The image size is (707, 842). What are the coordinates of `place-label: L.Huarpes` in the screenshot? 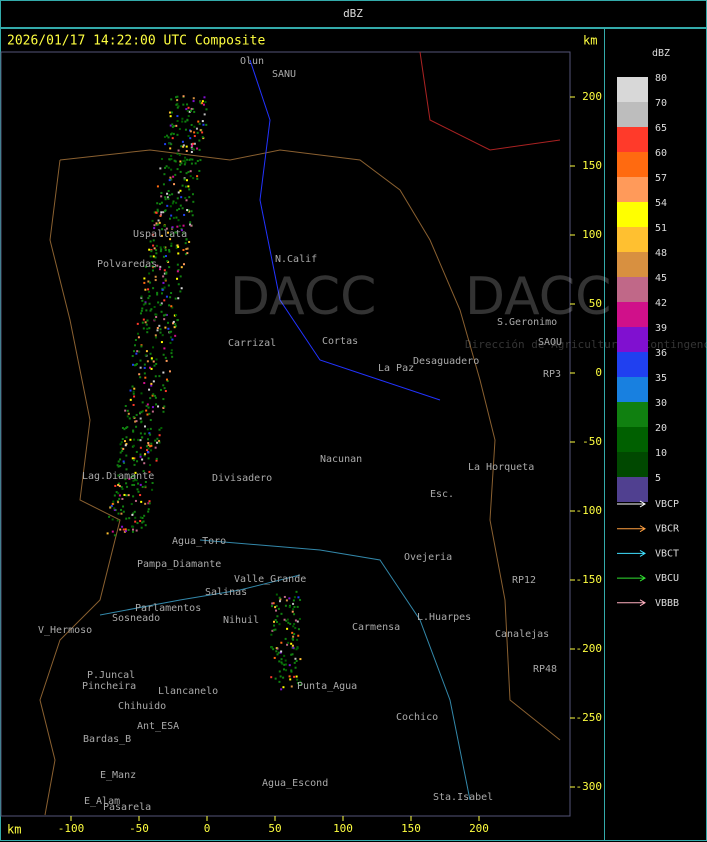 It's located at (444, 617).